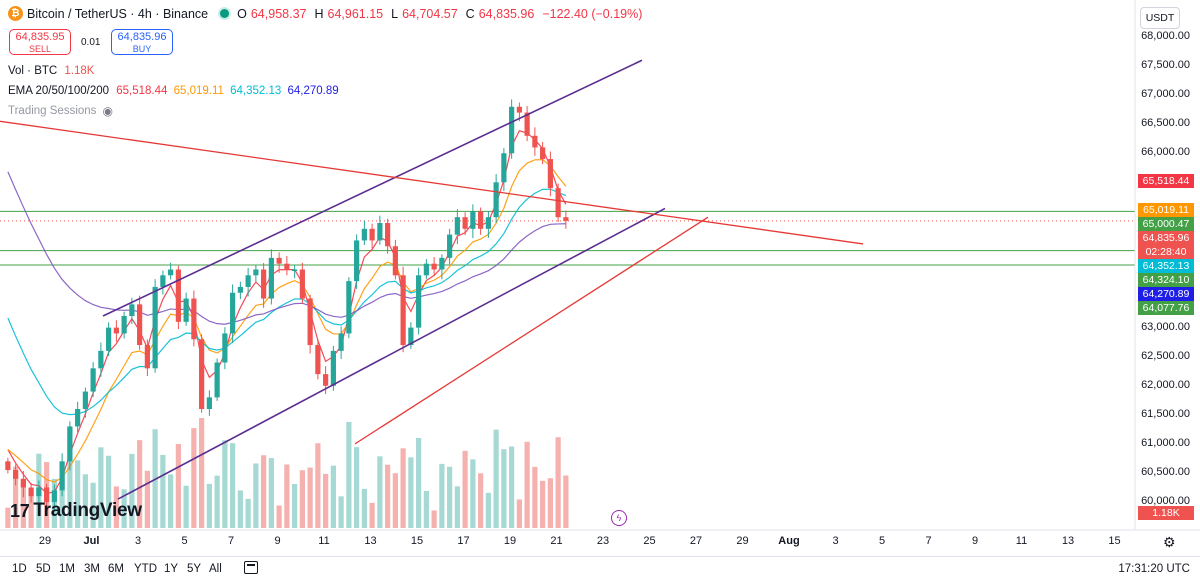  What do you see at coordinates (138, 541) in the screenshot?
I see `time-tick: 3` at bounding box center [138, 541].